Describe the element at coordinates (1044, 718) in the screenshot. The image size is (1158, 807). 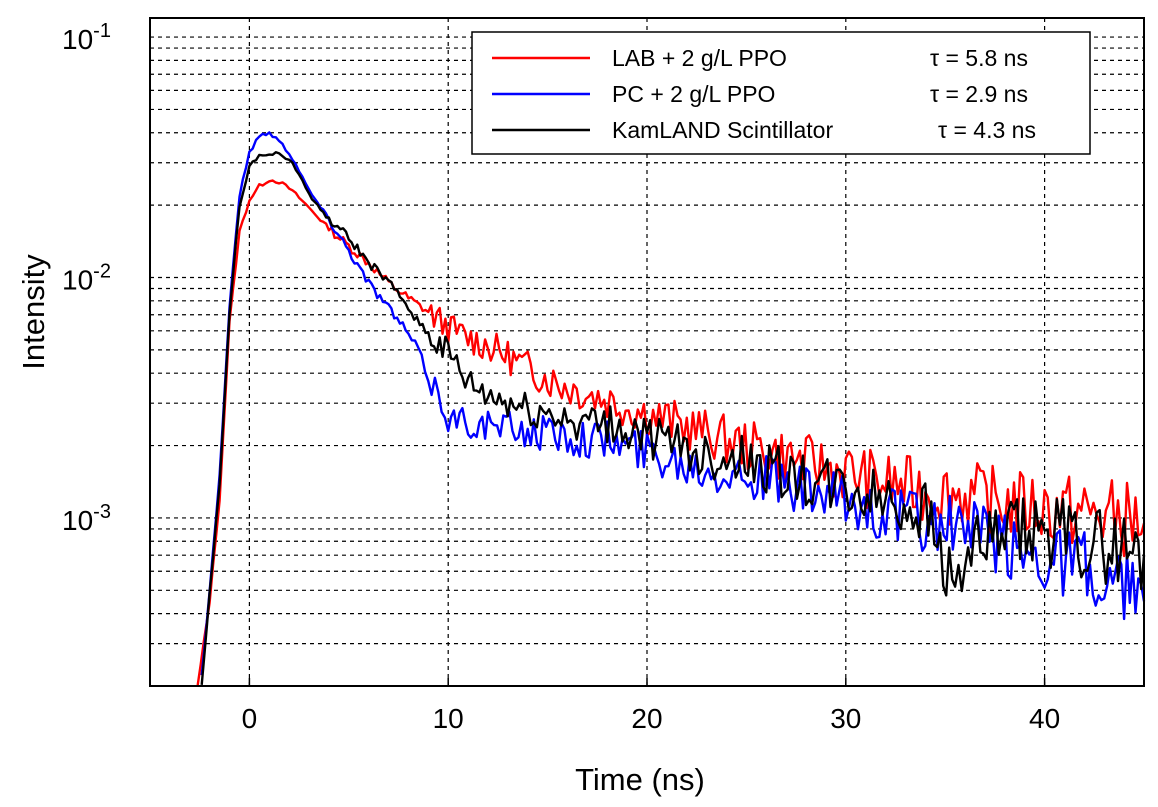
I see `x-tick-label: 40` at that location.